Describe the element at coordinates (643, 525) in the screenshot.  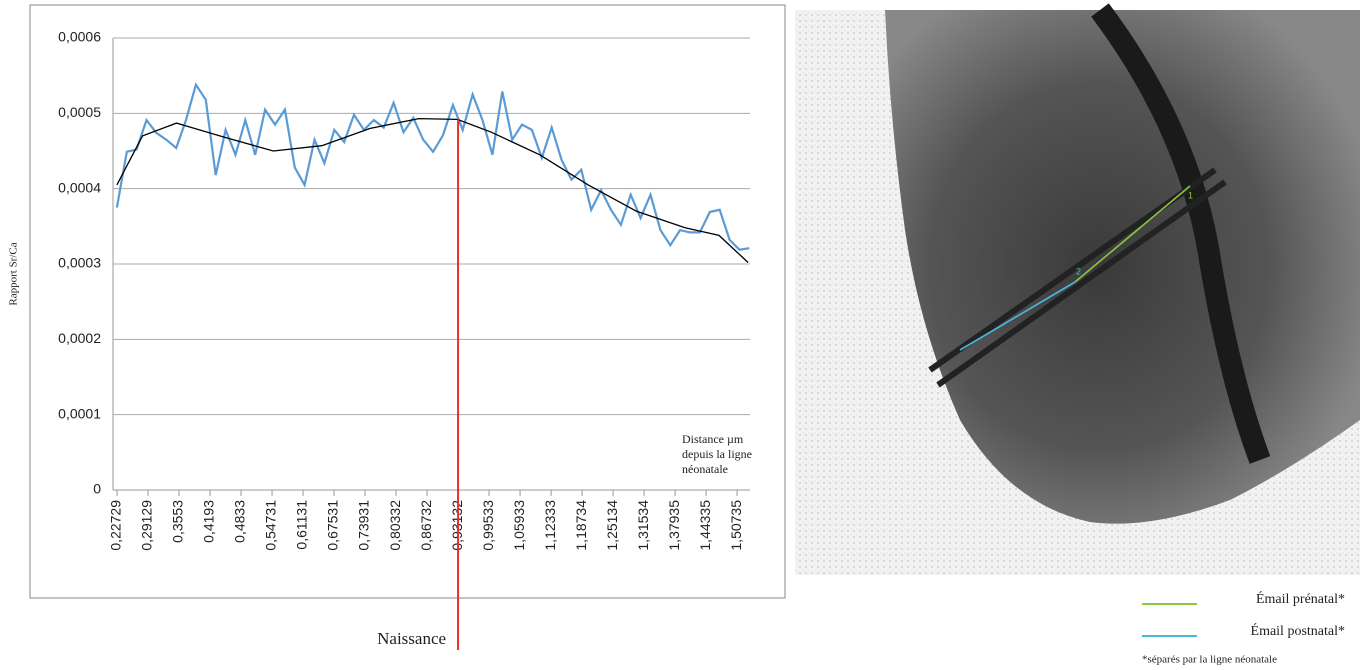
I see `x-tick-label: 1,31534` at that location.